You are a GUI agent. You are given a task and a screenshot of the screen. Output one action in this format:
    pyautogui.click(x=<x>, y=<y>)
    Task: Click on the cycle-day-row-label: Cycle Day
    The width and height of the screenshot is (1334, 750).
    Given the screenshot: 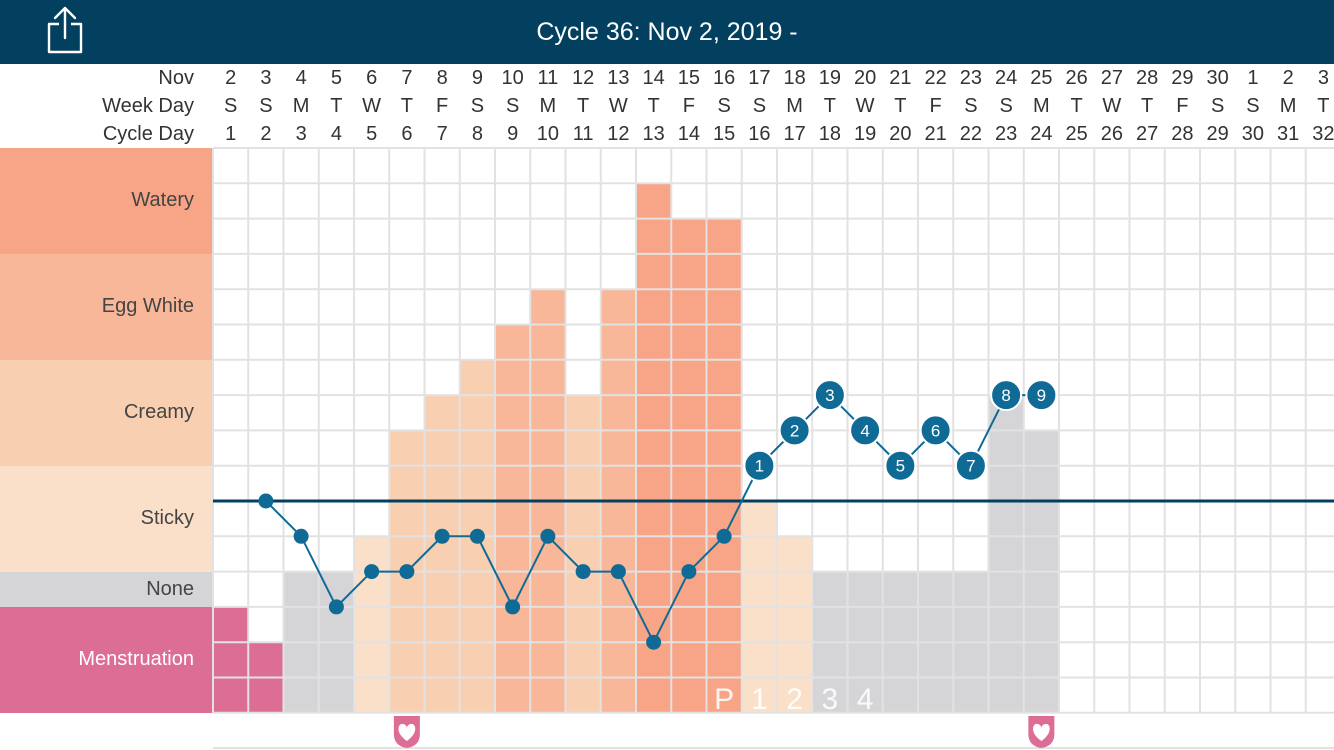 What is the action you would take?
    pyautogui.click(x=148, y=134)
    